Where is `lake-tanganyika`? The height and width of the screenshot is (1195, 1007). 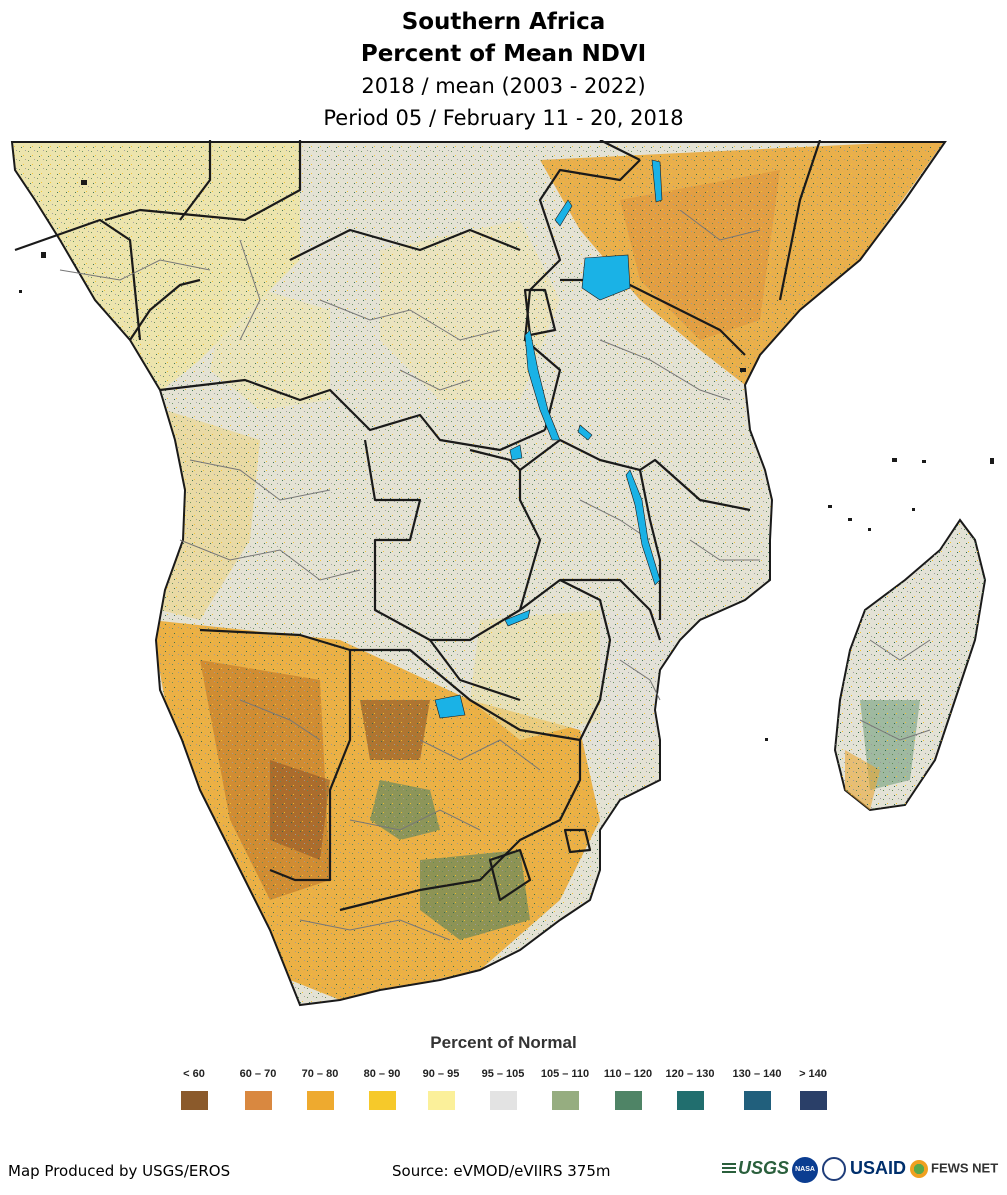
lake-tanganyika is located at coordinates (542, 385).